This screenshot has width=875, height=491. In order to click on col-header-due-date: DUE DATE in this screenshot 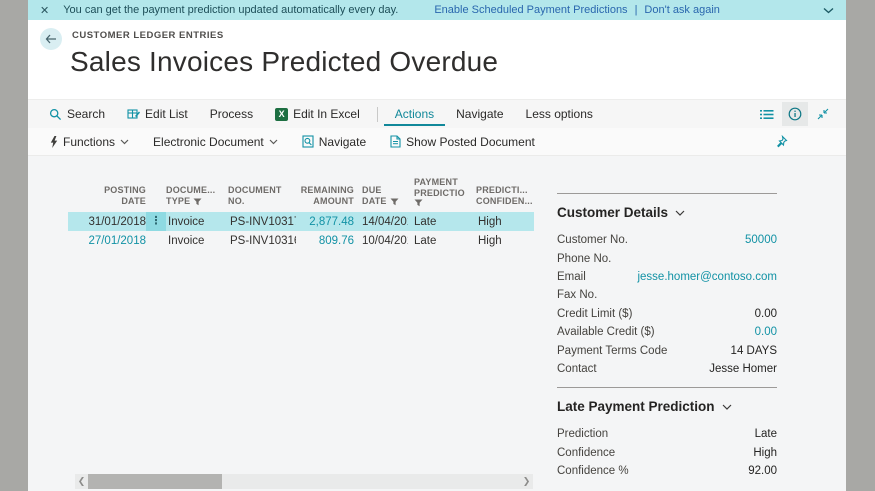, I will do `click(381, 196)`.